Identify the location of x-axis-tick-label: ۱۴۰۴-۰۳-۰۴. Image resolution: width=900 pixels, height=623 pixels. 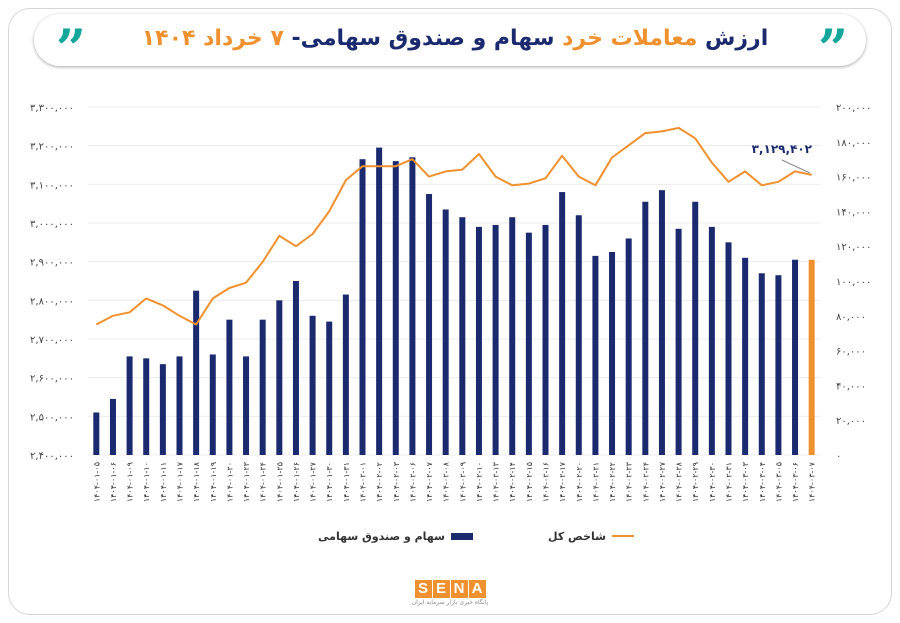
(762, 482).